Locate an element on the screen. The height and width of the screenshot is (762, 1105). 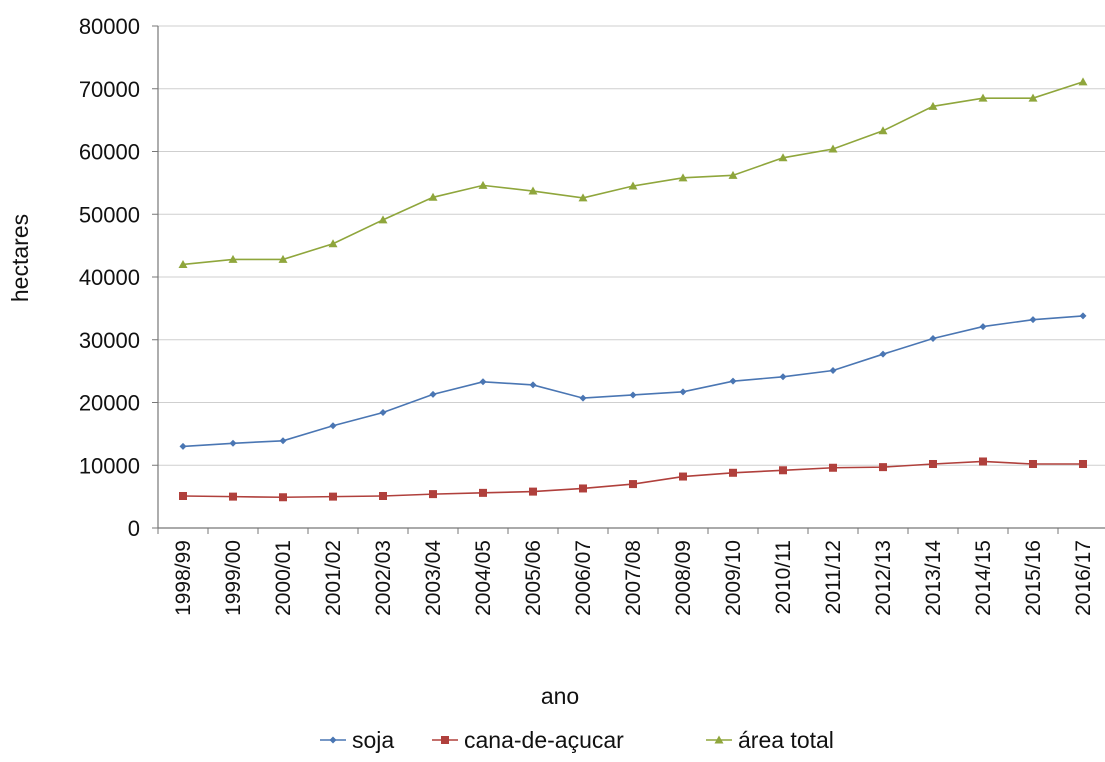
y-tick-label: 50000 is located at coordinates (109, 214).